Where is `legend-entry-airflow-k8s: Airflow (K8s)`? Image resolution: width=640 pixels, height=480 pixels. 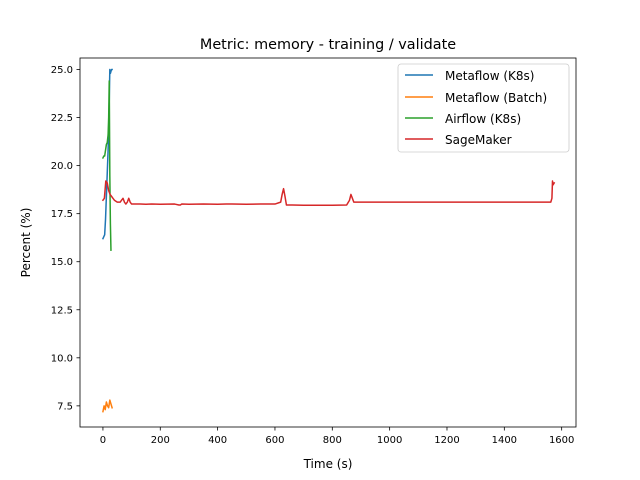 legend-entry-airflow-k8s: Airflow (K8s) is located at coordinates (463, 119).